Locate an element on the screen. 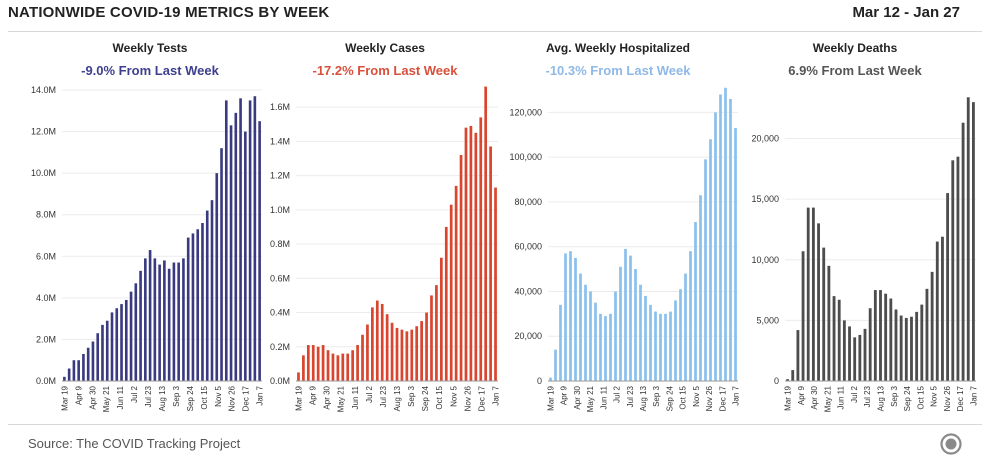  deaths-x-tick-label: Nov 5 is located at coordinates (934, 395).